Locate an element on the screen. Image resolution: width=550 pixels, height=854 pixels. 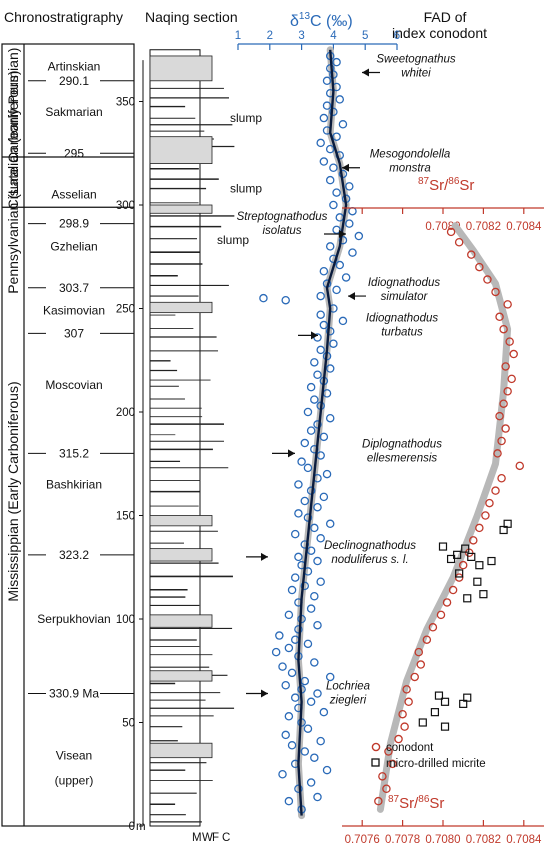
period-label: Pennsylvanian (Late Carboniferous) is located at coordinates (13, 181).